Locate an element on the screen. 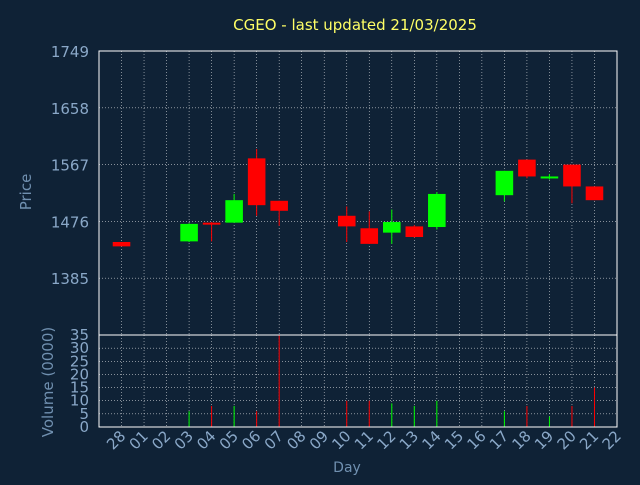 The image size is (640, 485). volume-tick-label: 35 is located at coordinates (79, 335).